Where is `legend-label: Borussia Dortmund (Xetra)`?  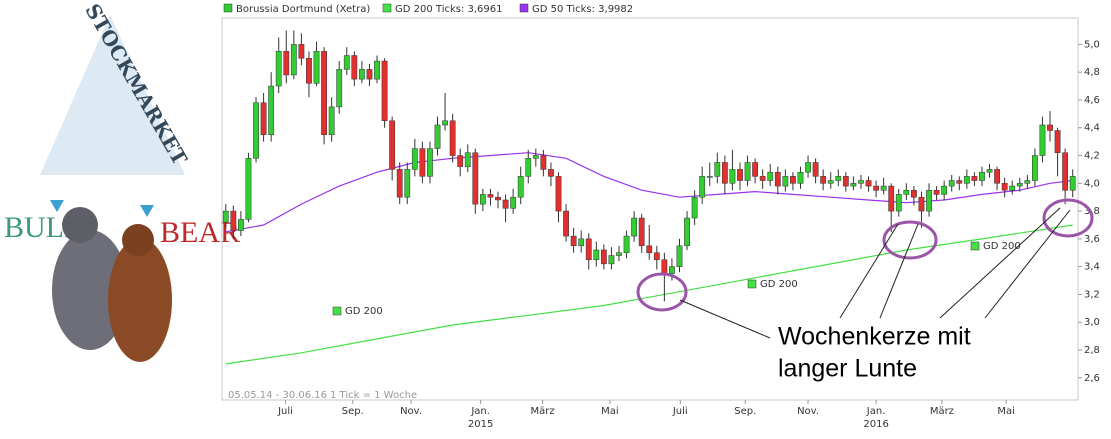 legend-label: Borussia Dortmund (Xetra) is located at coordinates (303, 9).